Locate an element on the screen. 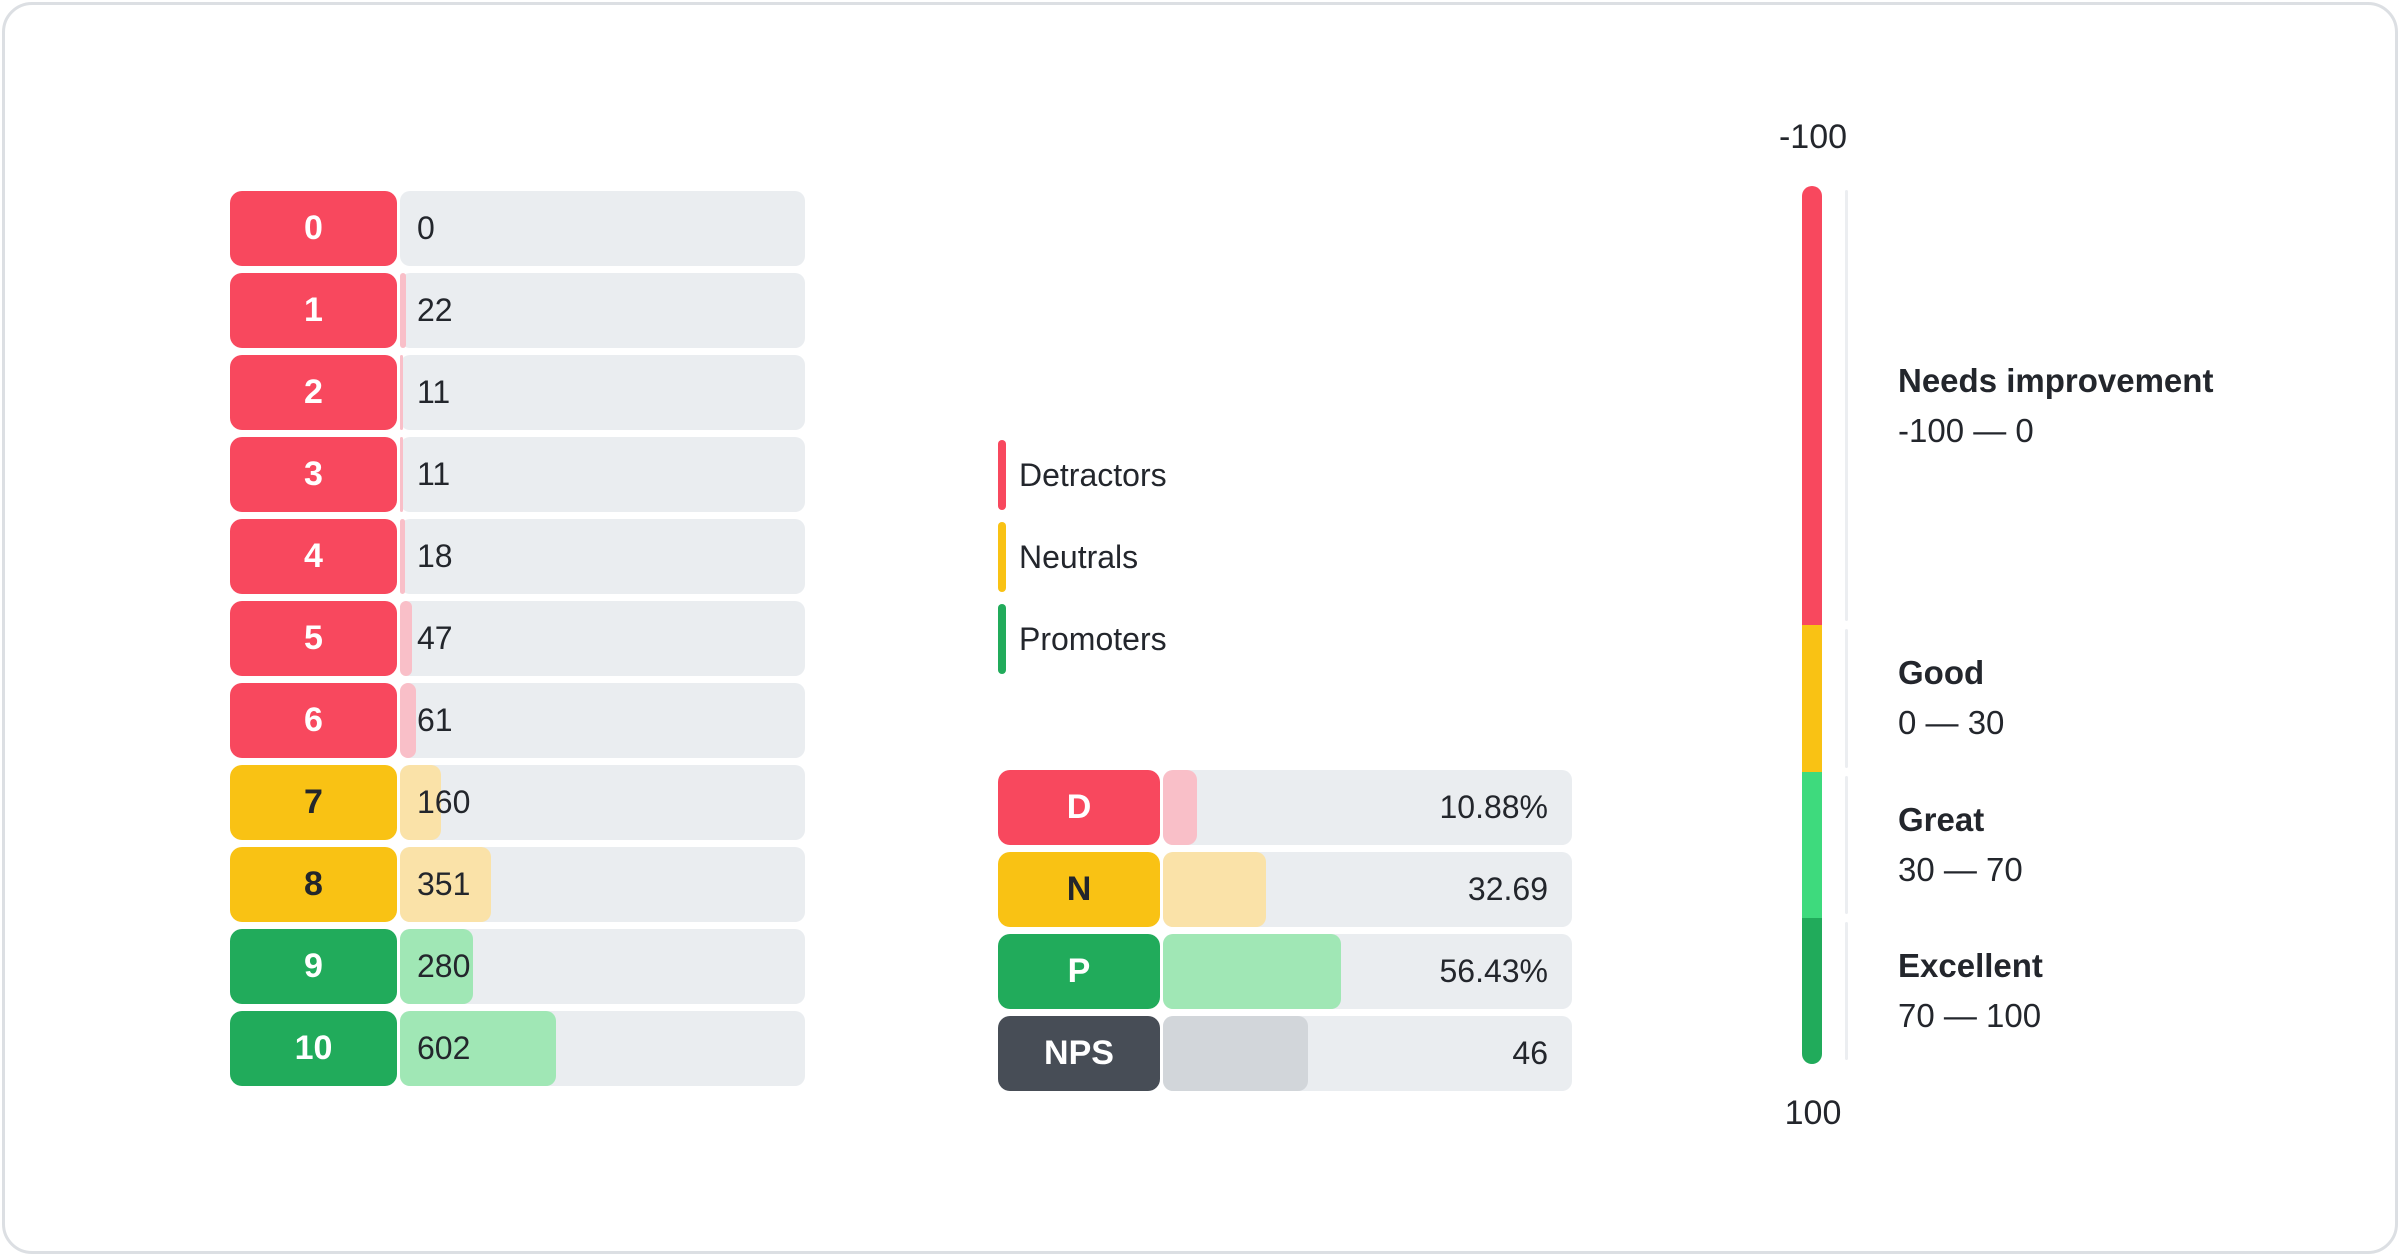 The height and width of the screenshot is (1256, 2400). score-track-2: 11 is located at coordinates (602, 392).